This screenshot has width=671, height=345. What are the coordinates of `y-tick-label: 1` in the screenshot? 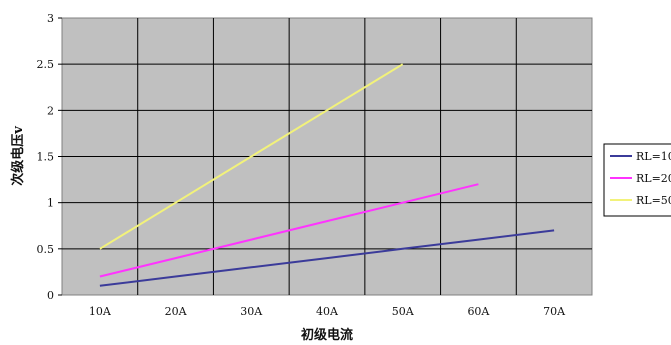 It's located at (50, 203).